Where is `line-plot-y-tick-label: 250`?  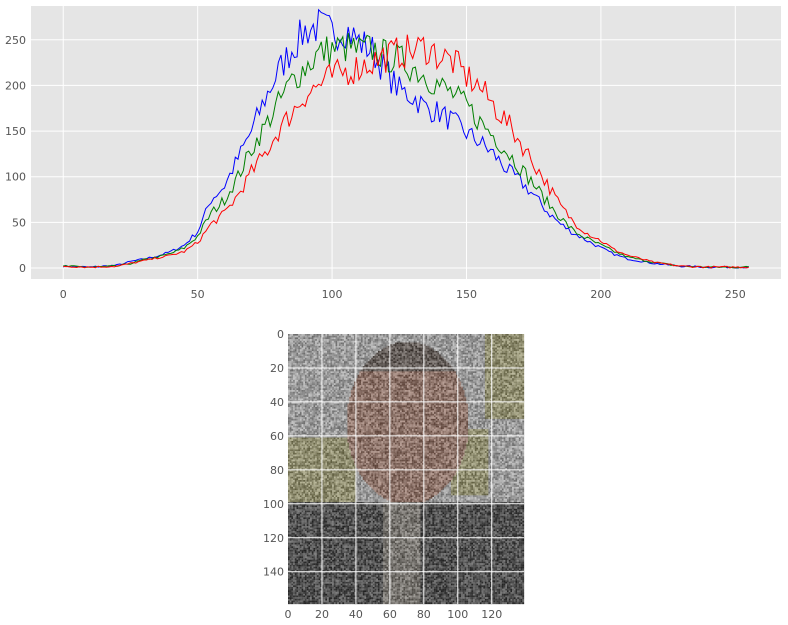 line-plot-y-tick-label: 250 is located at coordinates (15, 40).